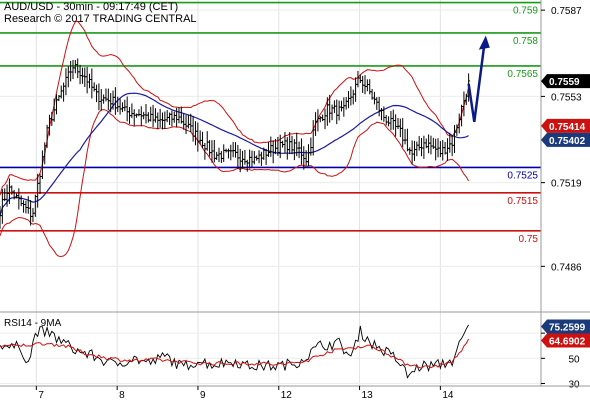 The height and width of the screenshot is (400, 590). What do you see at coordinates (41, 395) in the screenshot?
I see `x-tick-label: 7` at bounding box center [41, 395].